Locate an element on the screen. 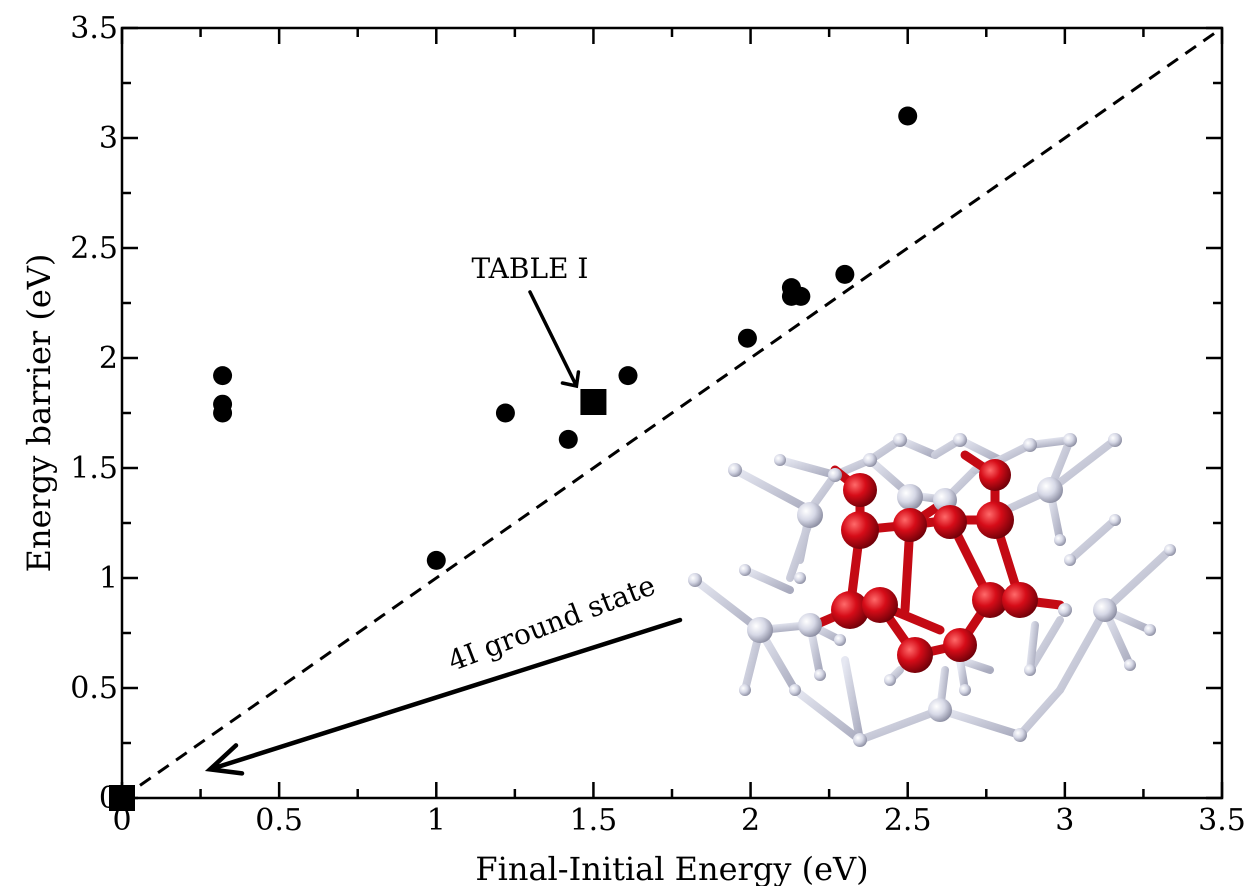 The image size is (1250, 886). y-tick-label: 0.5 is located at coordinates (94, 688).